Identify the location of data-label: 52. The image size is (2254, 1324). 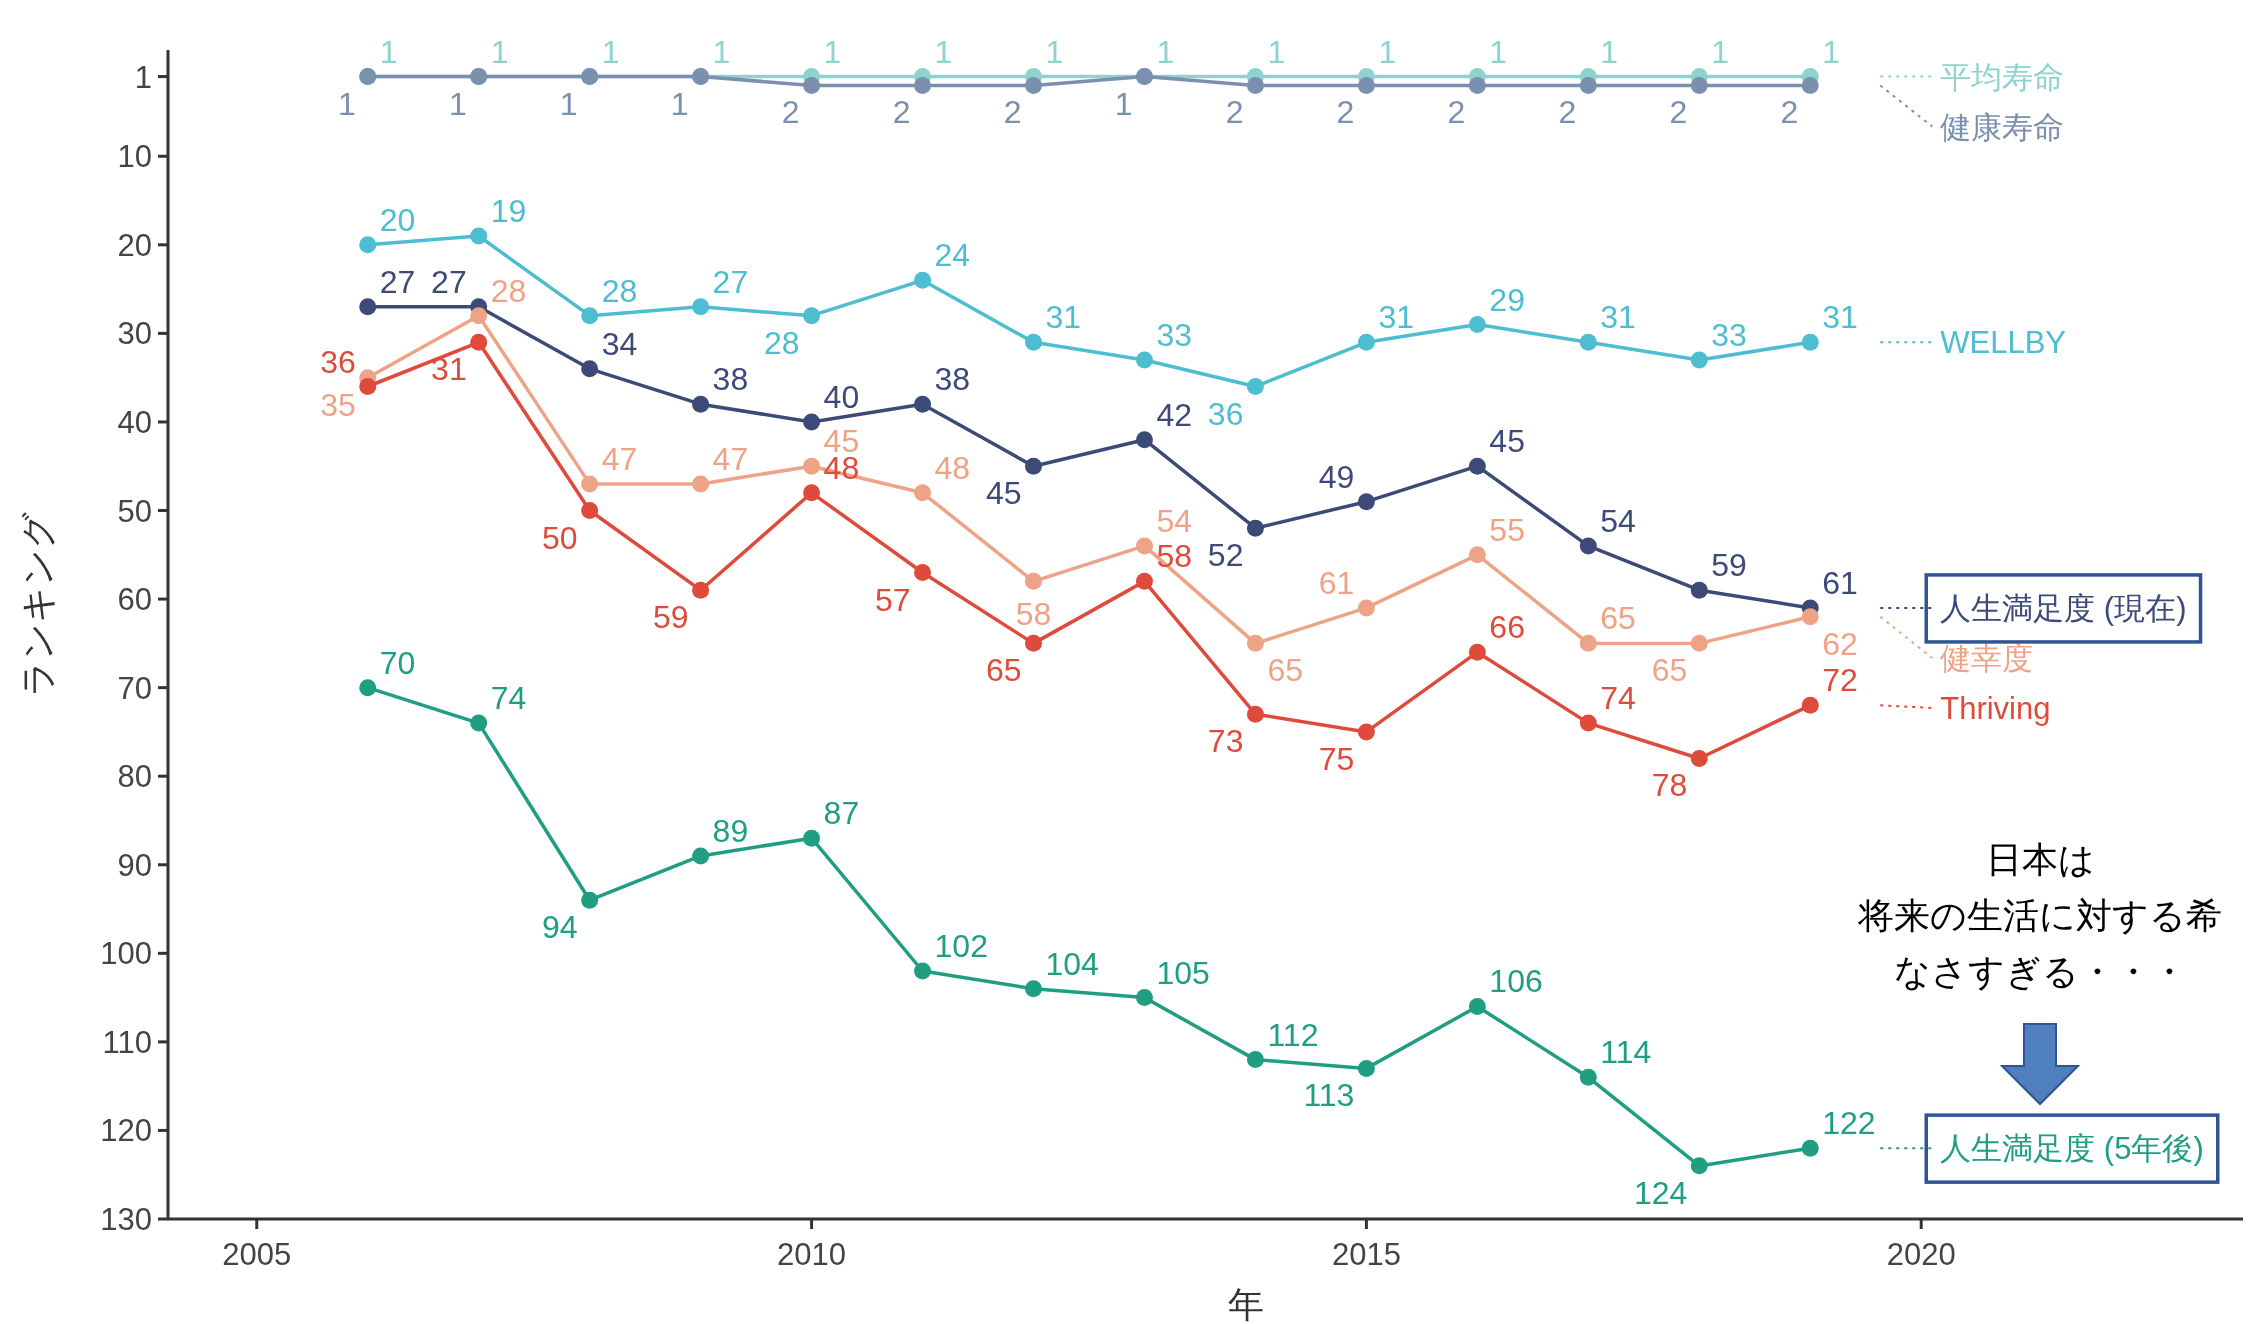
(1225, 555).